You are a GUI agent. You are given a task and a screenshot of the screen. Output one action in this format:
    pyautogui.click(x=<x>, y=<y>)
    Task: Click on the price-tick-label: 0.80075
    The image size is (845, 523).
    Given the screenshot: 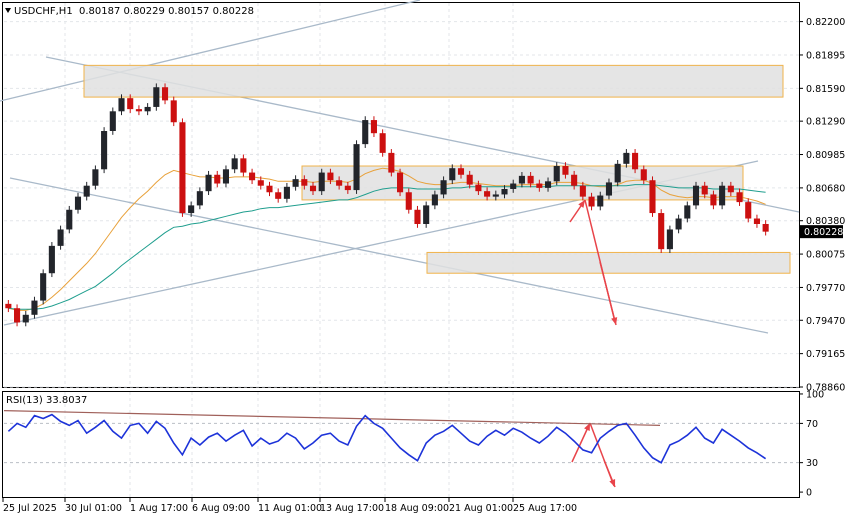 What is the action you would take?
    pyautogui.click(x=825, y=255)
    